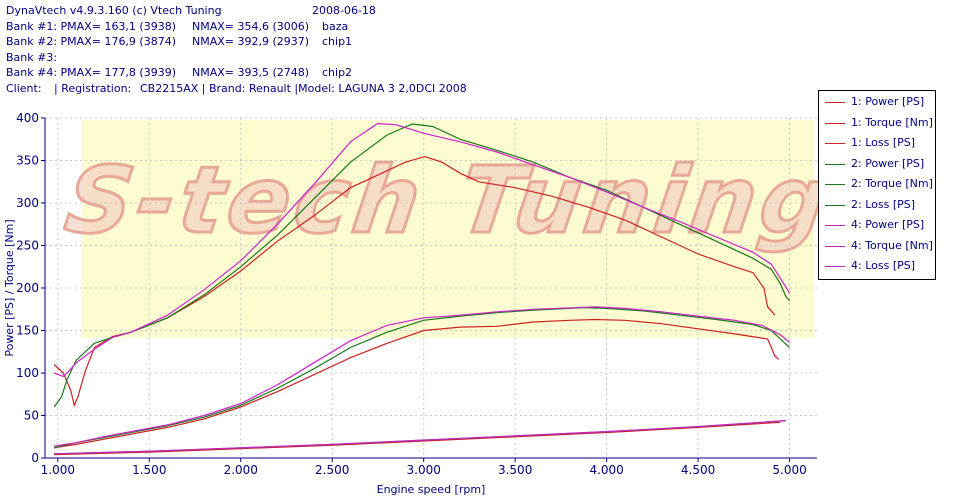 The image size is (960, 498). What do you see at coordinates (27, 203) in the screenshot?
I see `y-tick-label: 300` at bounding box center [27, 203].